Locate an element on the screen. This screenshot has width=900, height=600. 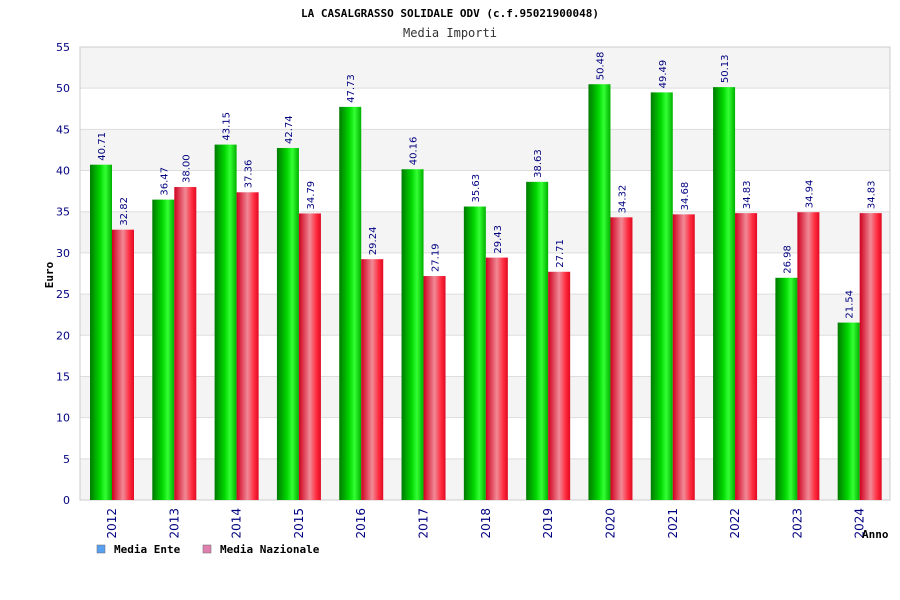
bar-nazionale-2015 is located at coordinates (309, 356).